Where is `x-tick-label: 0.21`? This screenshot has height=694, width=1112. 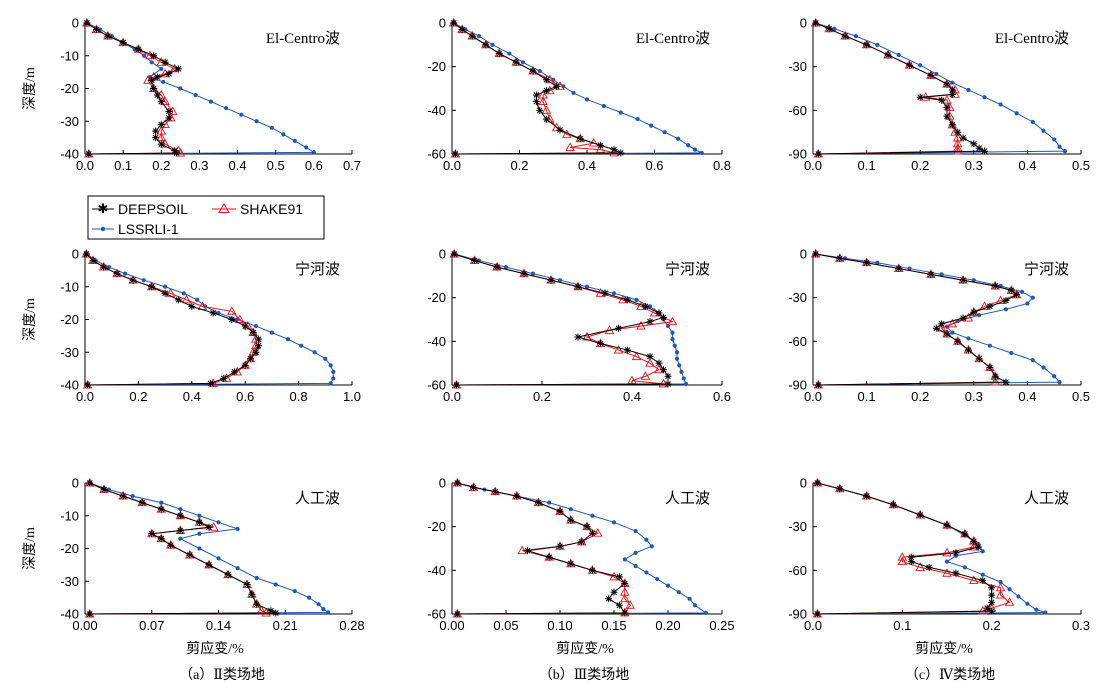
x-tick-label: 0.21 is located at coordinates (285, 625).